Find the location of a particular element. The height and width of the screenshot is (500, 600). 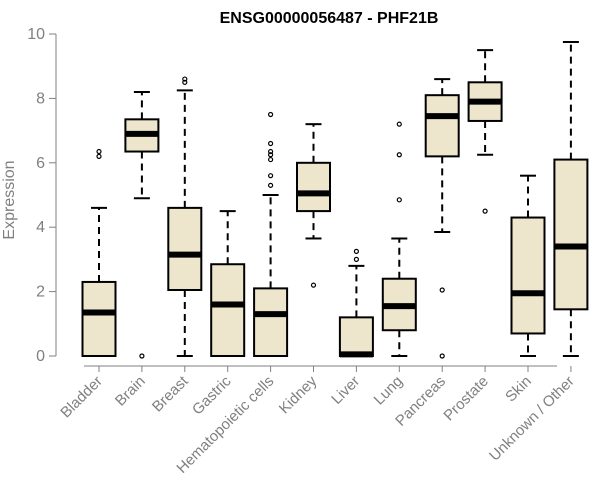

x-tick-label: Skin is located at coordinates (518, 389).